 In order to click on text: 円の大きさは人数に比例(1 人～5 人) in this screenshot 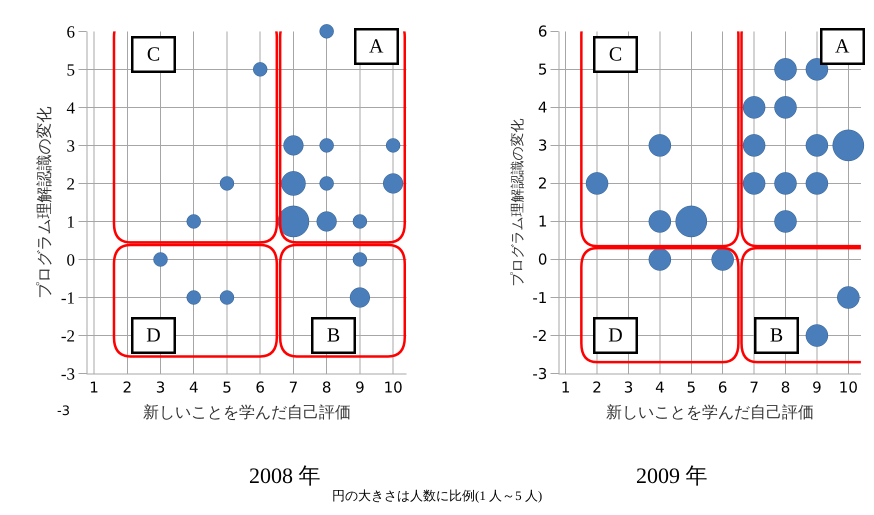, I will do `click(437, 495)`.